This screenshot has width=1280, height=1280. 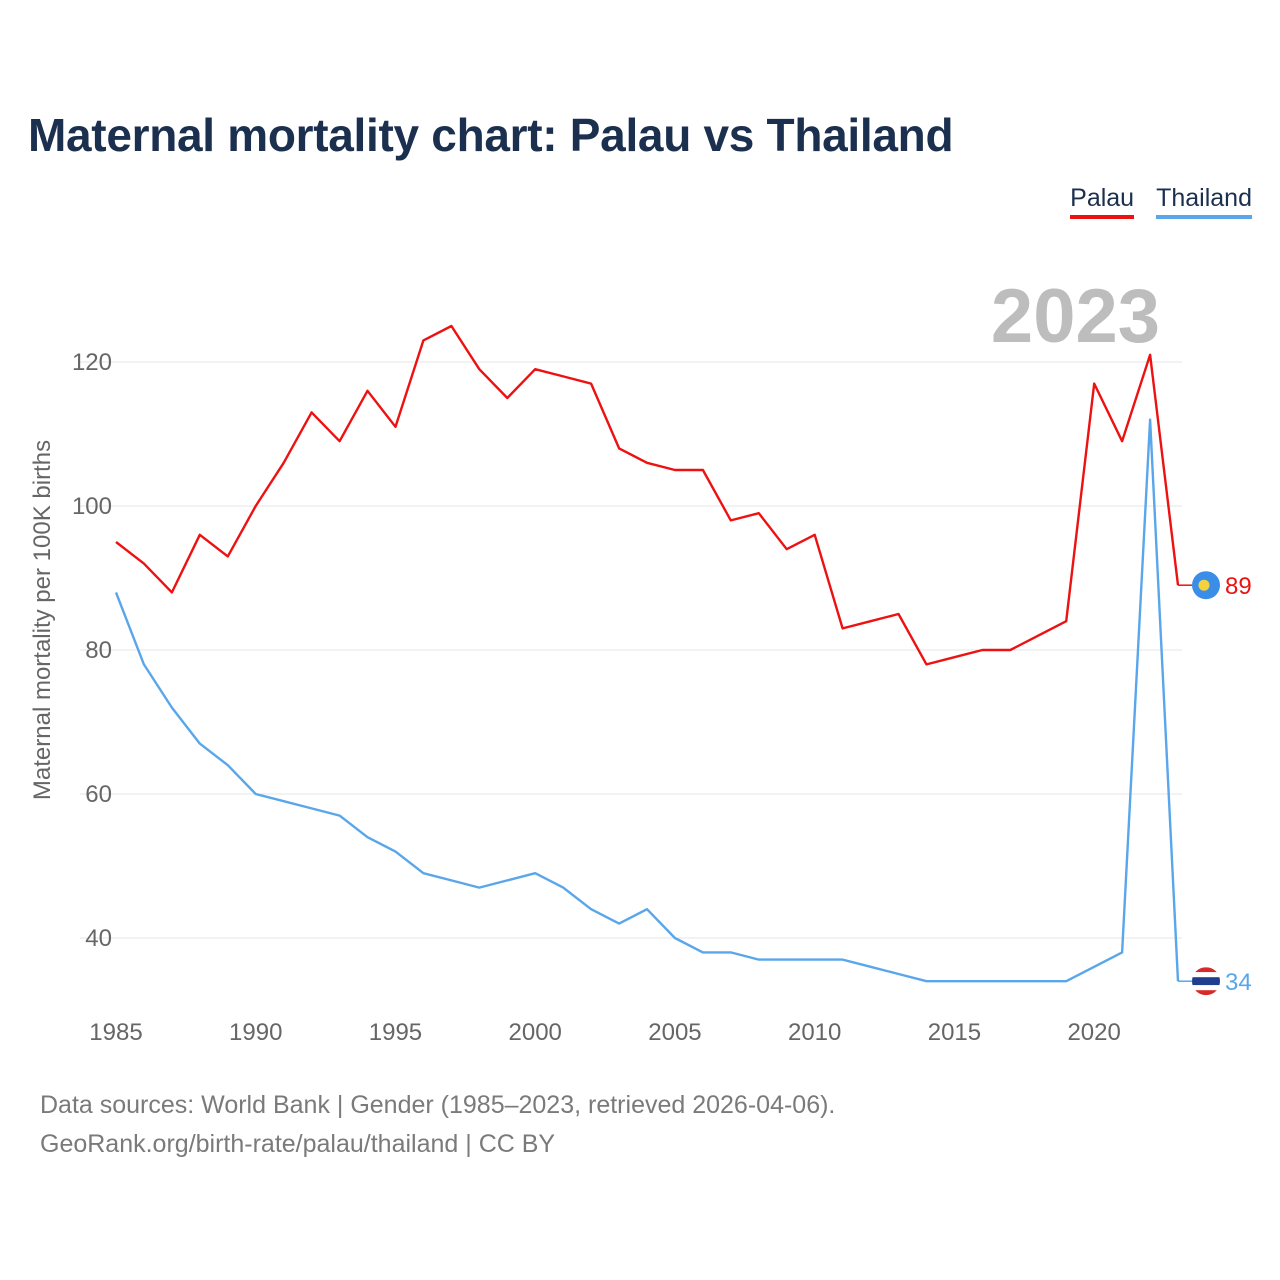 I want to click on legend-thailand: Thailand, so click(x=1204, y=201).